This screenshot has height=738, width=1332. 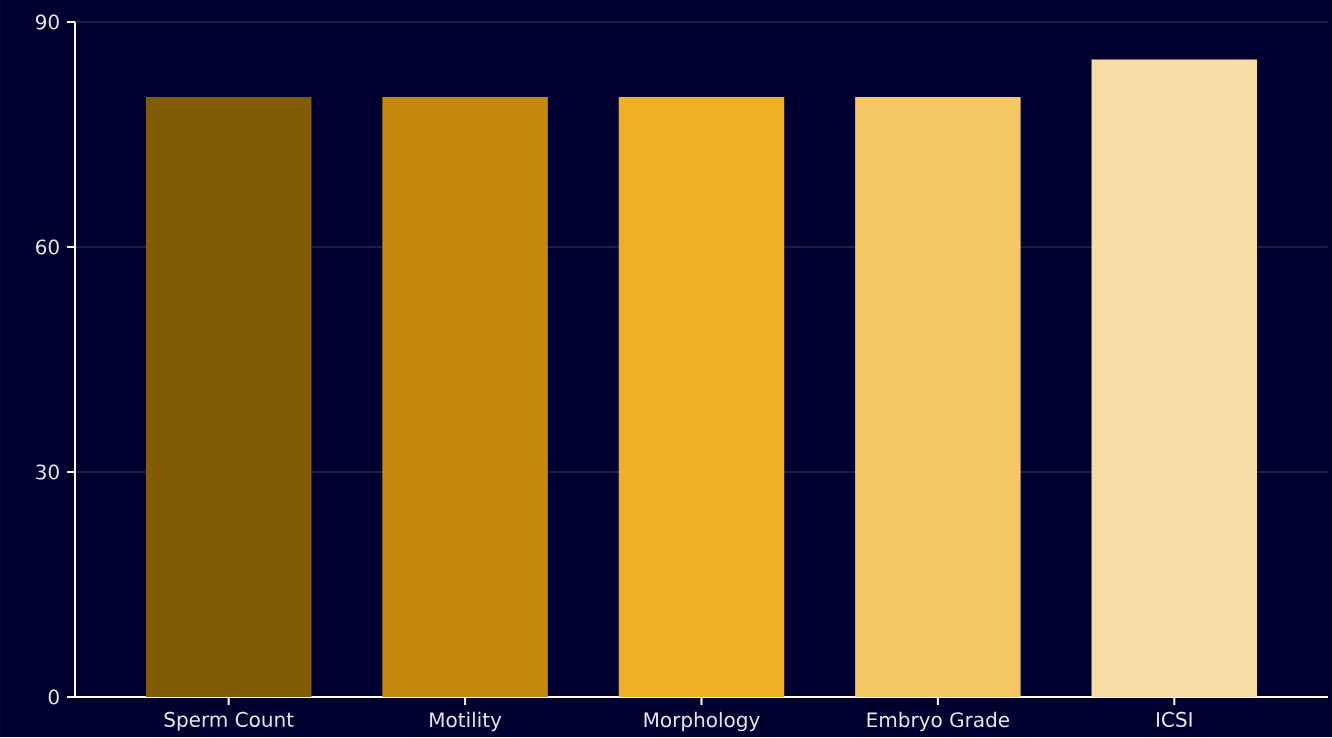 I want to click on x-tick-label: Morphology, so click(x=702, y=721).